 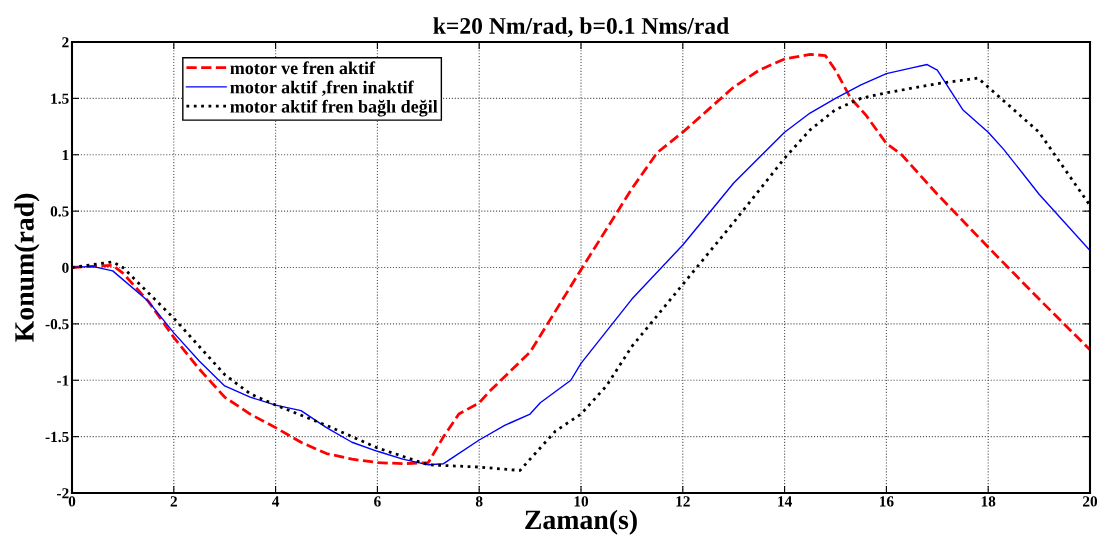 I want to click on legend-label: motor aktif fren bağlı değil, so click(x=334, y=108).